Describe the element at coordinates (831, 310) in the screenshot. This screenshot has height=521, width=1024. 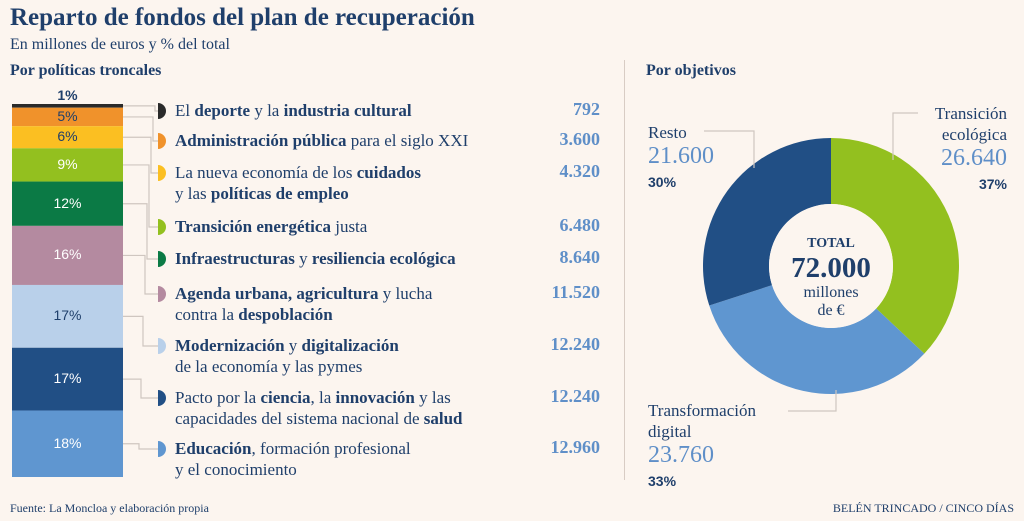
I see `total-unit-2: de €` at that location.